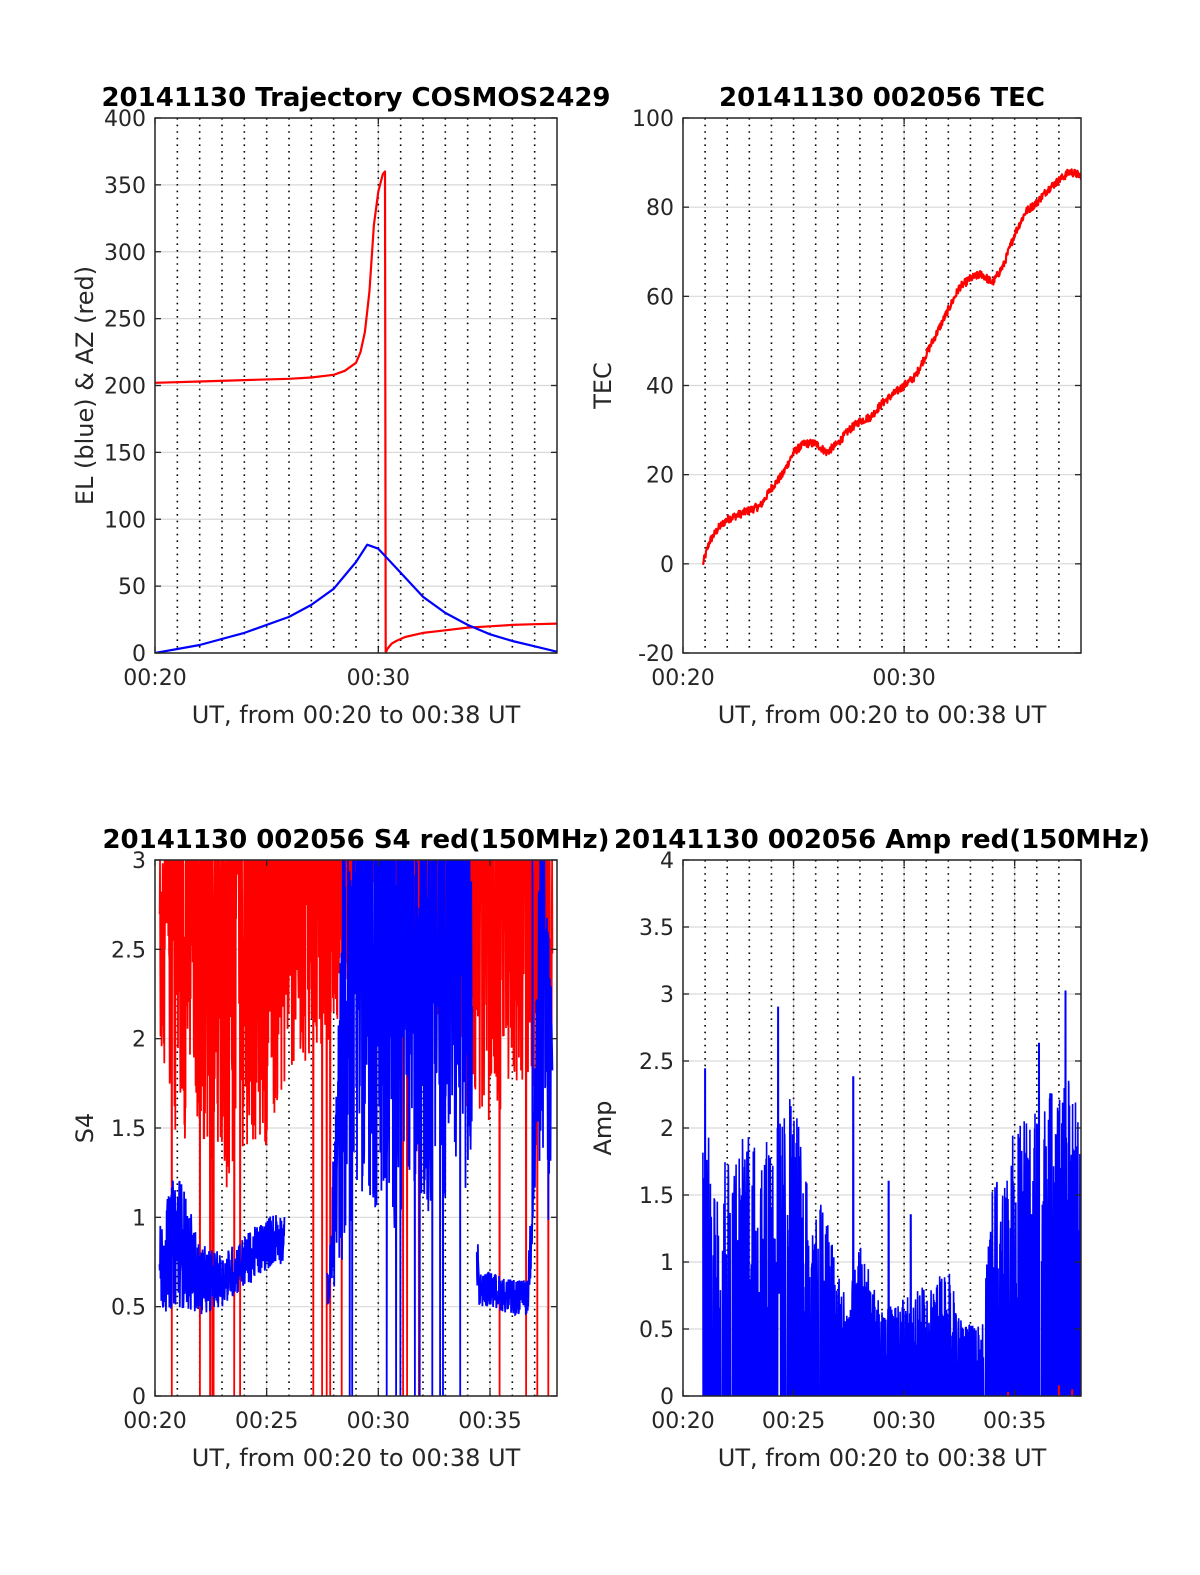  What do you see at coordinates (656, 928) in the screenshot?
I see `y-tick-label: 3.5` at bounding box center [656, 928].